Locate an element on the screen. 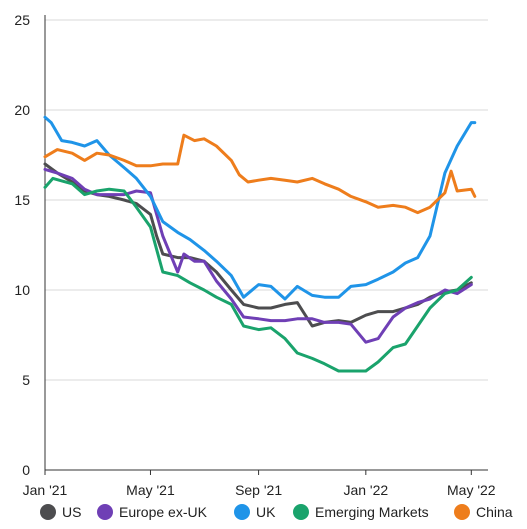 The width and height of the screenshot is (527, 529). series-line-china is located at coordinates (260, 174).